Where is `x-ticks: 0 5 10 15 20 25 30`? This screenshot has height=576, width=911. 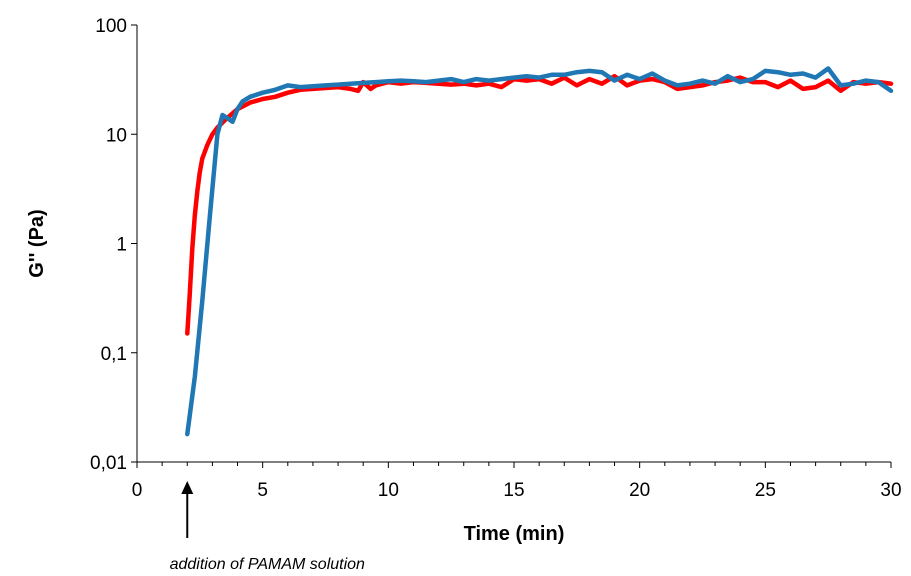
x-ticks: 0 5 10 15 20 25 30 is located at coordinates (517, 481).